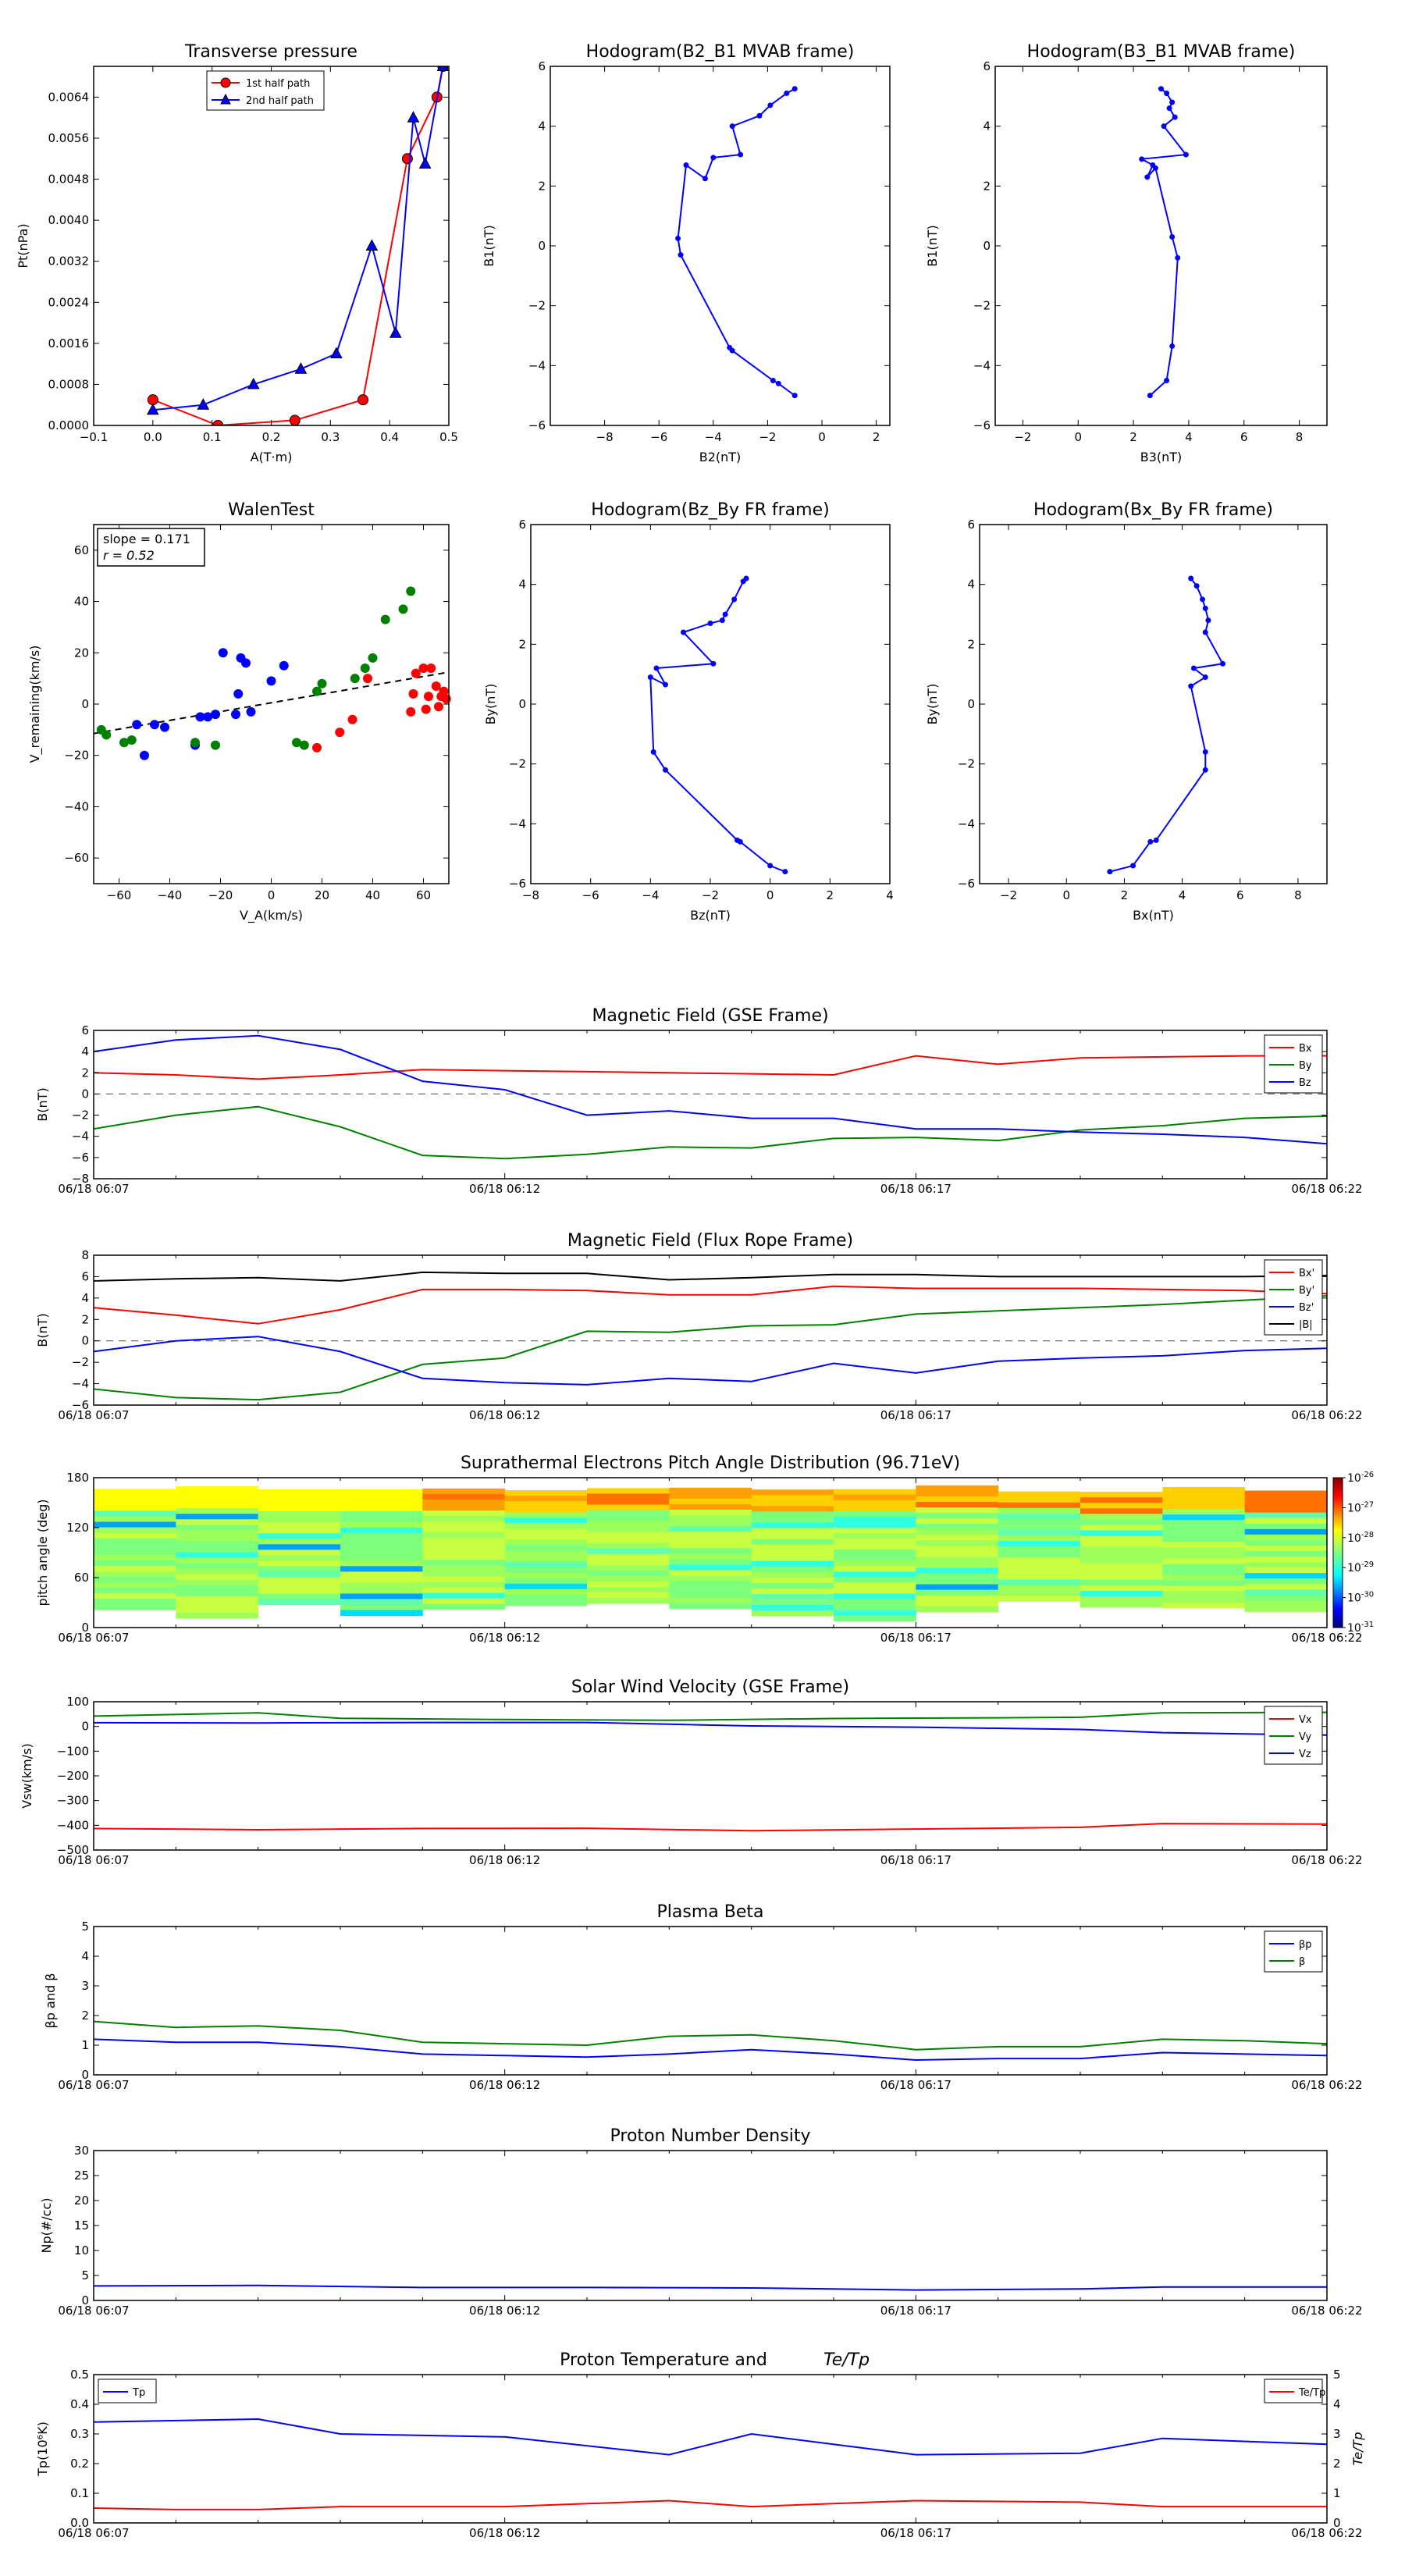 This screenshot has height=2576, width=1405. What do you see at coordinates (710, 1687) in the screenshot?
I see `chart-title: Solar Wind Velocity (GSE Frame)` at bounding box center [710, 1687].